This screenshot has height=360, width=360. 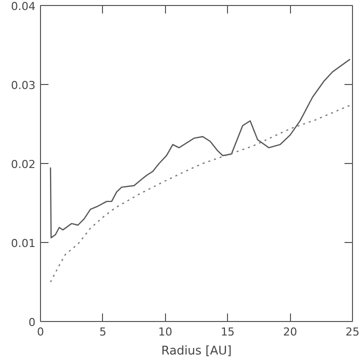 What do you see at coordinates (102, 332) in the screenshot?
I see `x-tick-label: 5` at bounding box center [102, 332].